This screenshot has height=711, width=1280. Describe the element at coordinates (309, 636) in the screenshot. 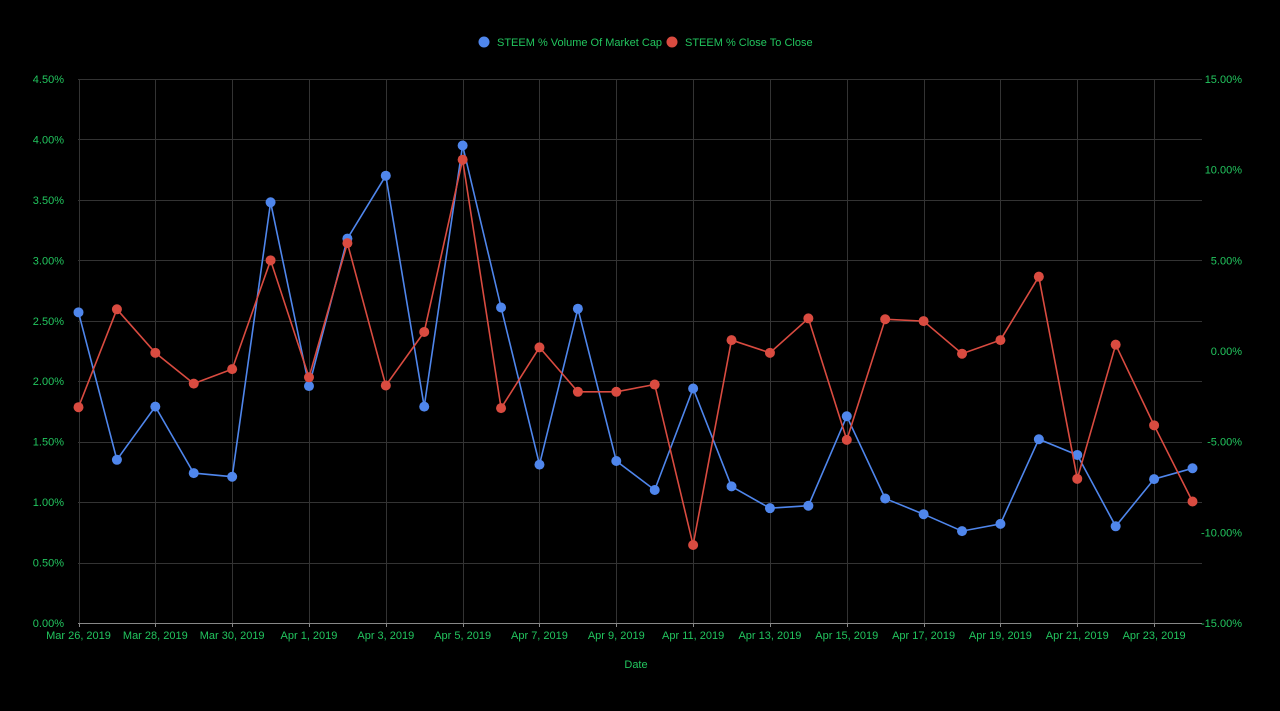

I see `x-tick-label: Apr 1, 2019` at that location.